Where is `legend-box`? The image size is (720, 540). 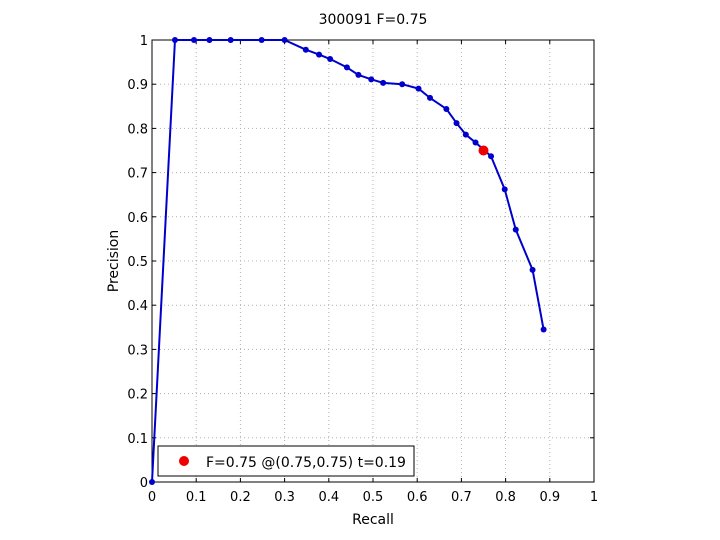 legend-box is located at coordinates (286, 461).